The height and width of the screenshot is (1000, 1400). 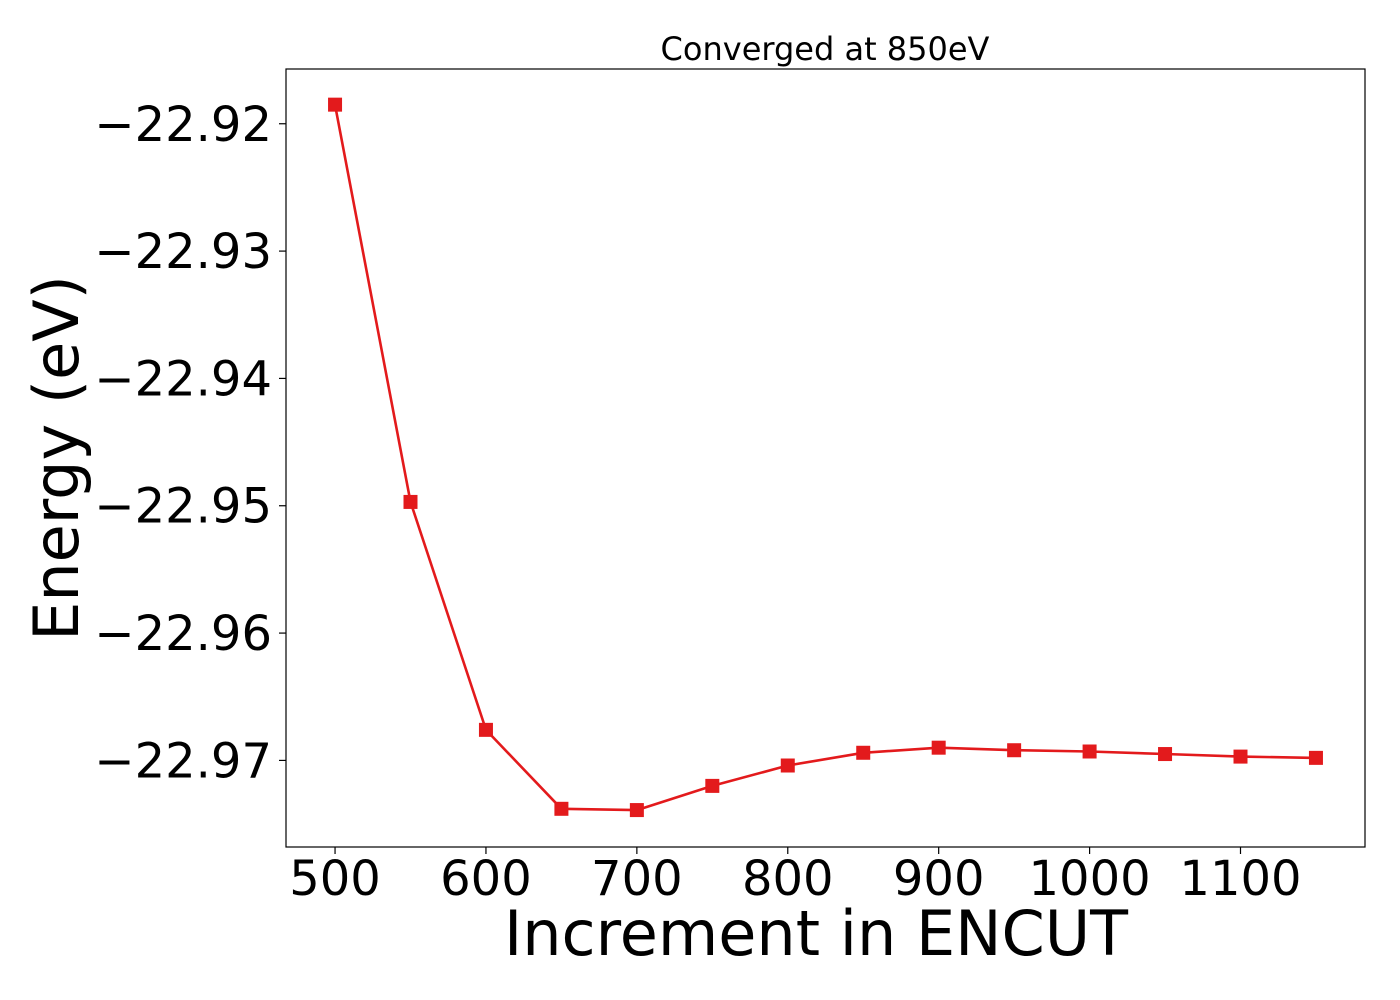 I want to click on x-tick-label: 800, so click(x=788, y=879).